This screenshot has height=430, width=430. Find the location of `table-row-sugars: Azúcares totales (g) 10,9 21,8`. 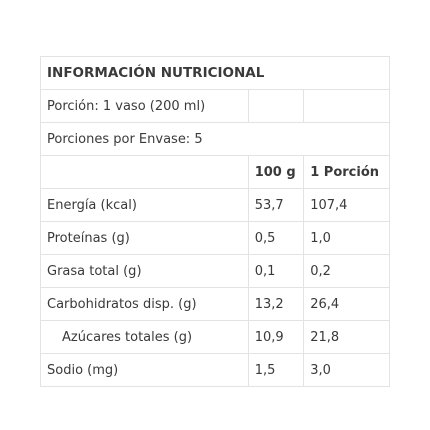

table-row-sugars: Azúcares totales (g) 10,9 21,8 is located at coordinates (215, 337).